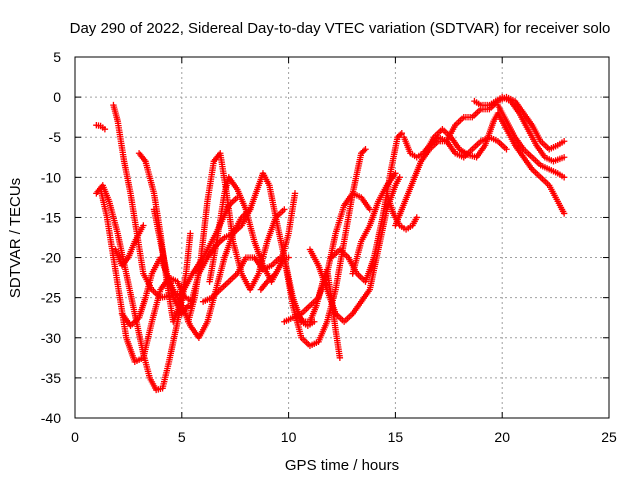 Image resolution: width=640 pixels, height=480 pixels. Describe the element at coordinates (15, 238) in the screenshot. I see `y-axis-label: SDTVAR / TECUs` at that location.